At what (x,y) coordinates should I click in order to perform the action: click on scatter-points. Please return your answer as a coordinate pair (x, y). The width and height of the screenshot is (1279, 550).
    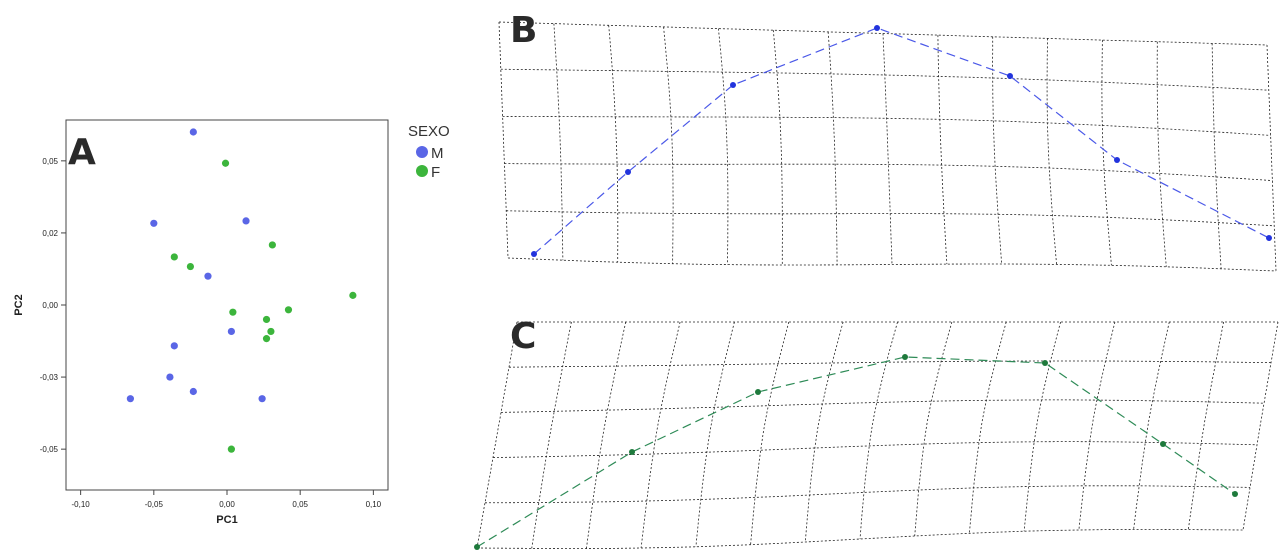
    Looking at the image, I should click on (241, 290).